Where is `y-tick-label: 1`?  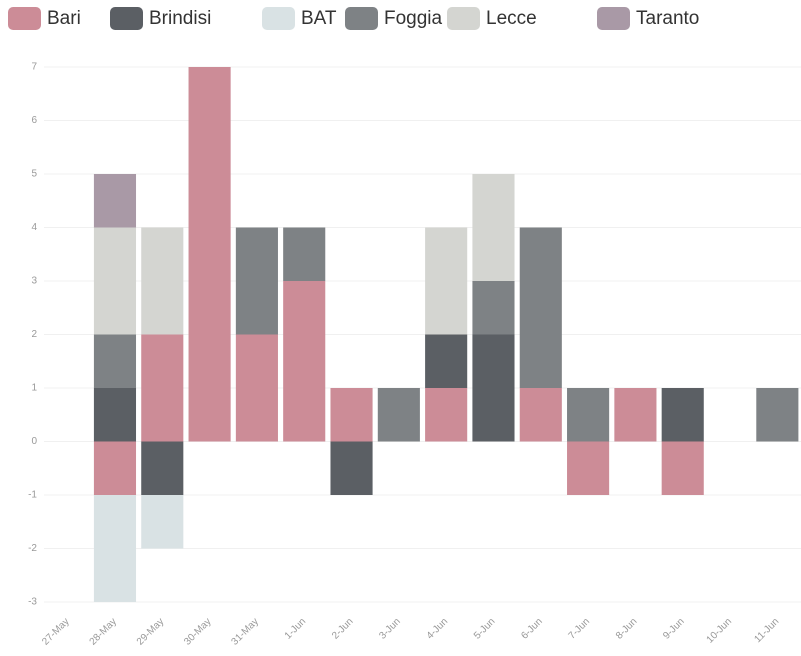
y-tick-label: 1 is located at coordinates (34, 388).